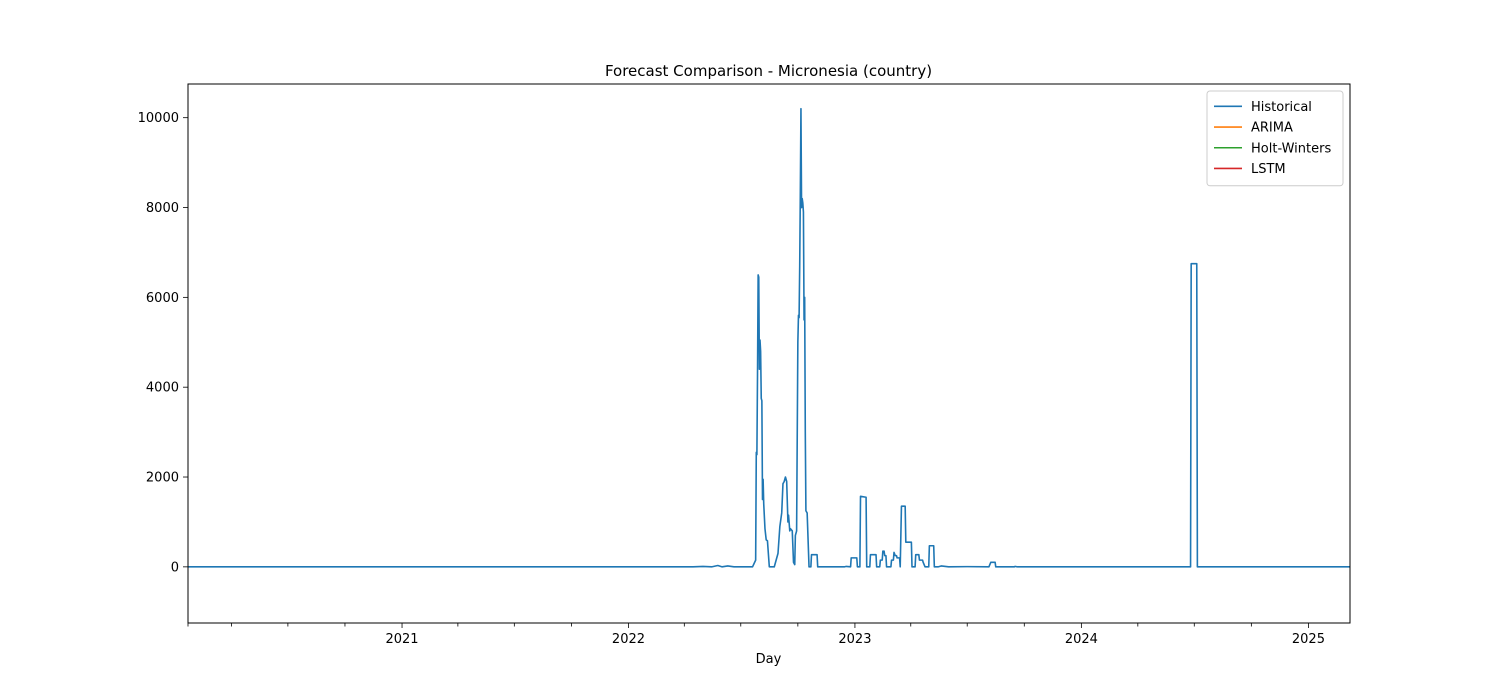  I want to click on y-tick-label: 2000, so click(162, 478).